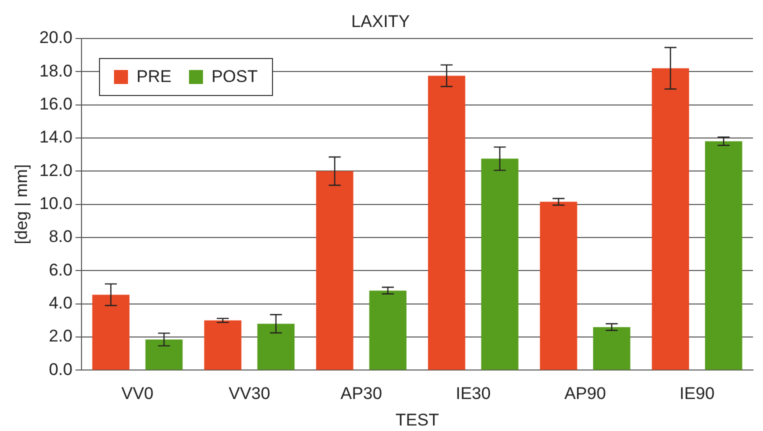  Describe the element at coordinates (60, 303) in the screenshot. I see `y-tick-label: 4.0` at that location.